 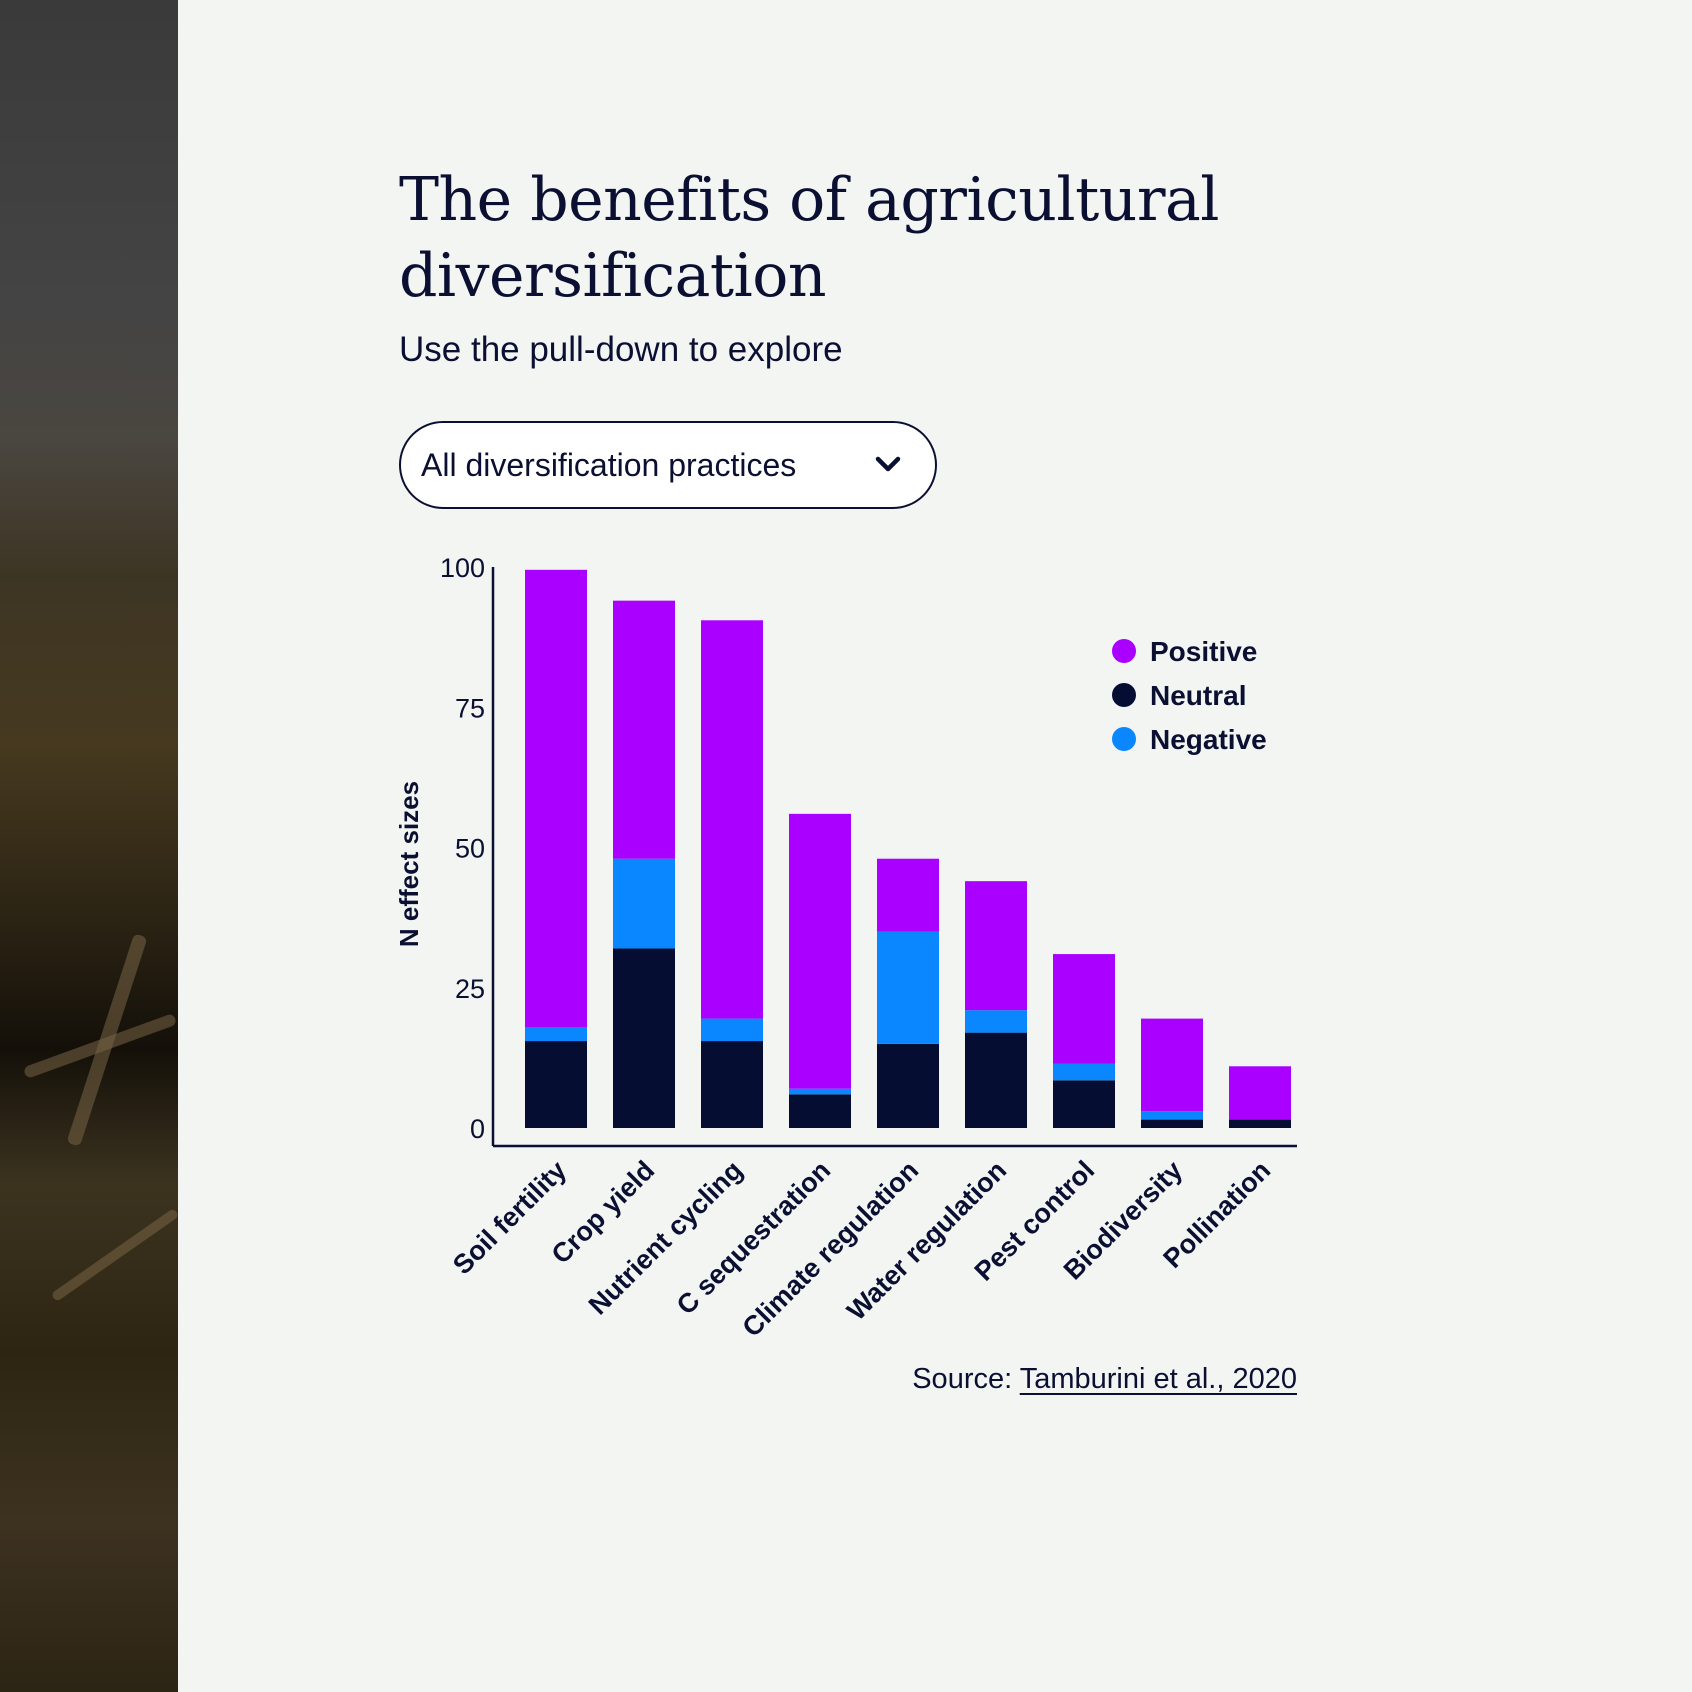 What do you see at coordinates (962, 1379) in the screenshot?
I see `source-prefix: Source:` at bounding box center [962, 1379].